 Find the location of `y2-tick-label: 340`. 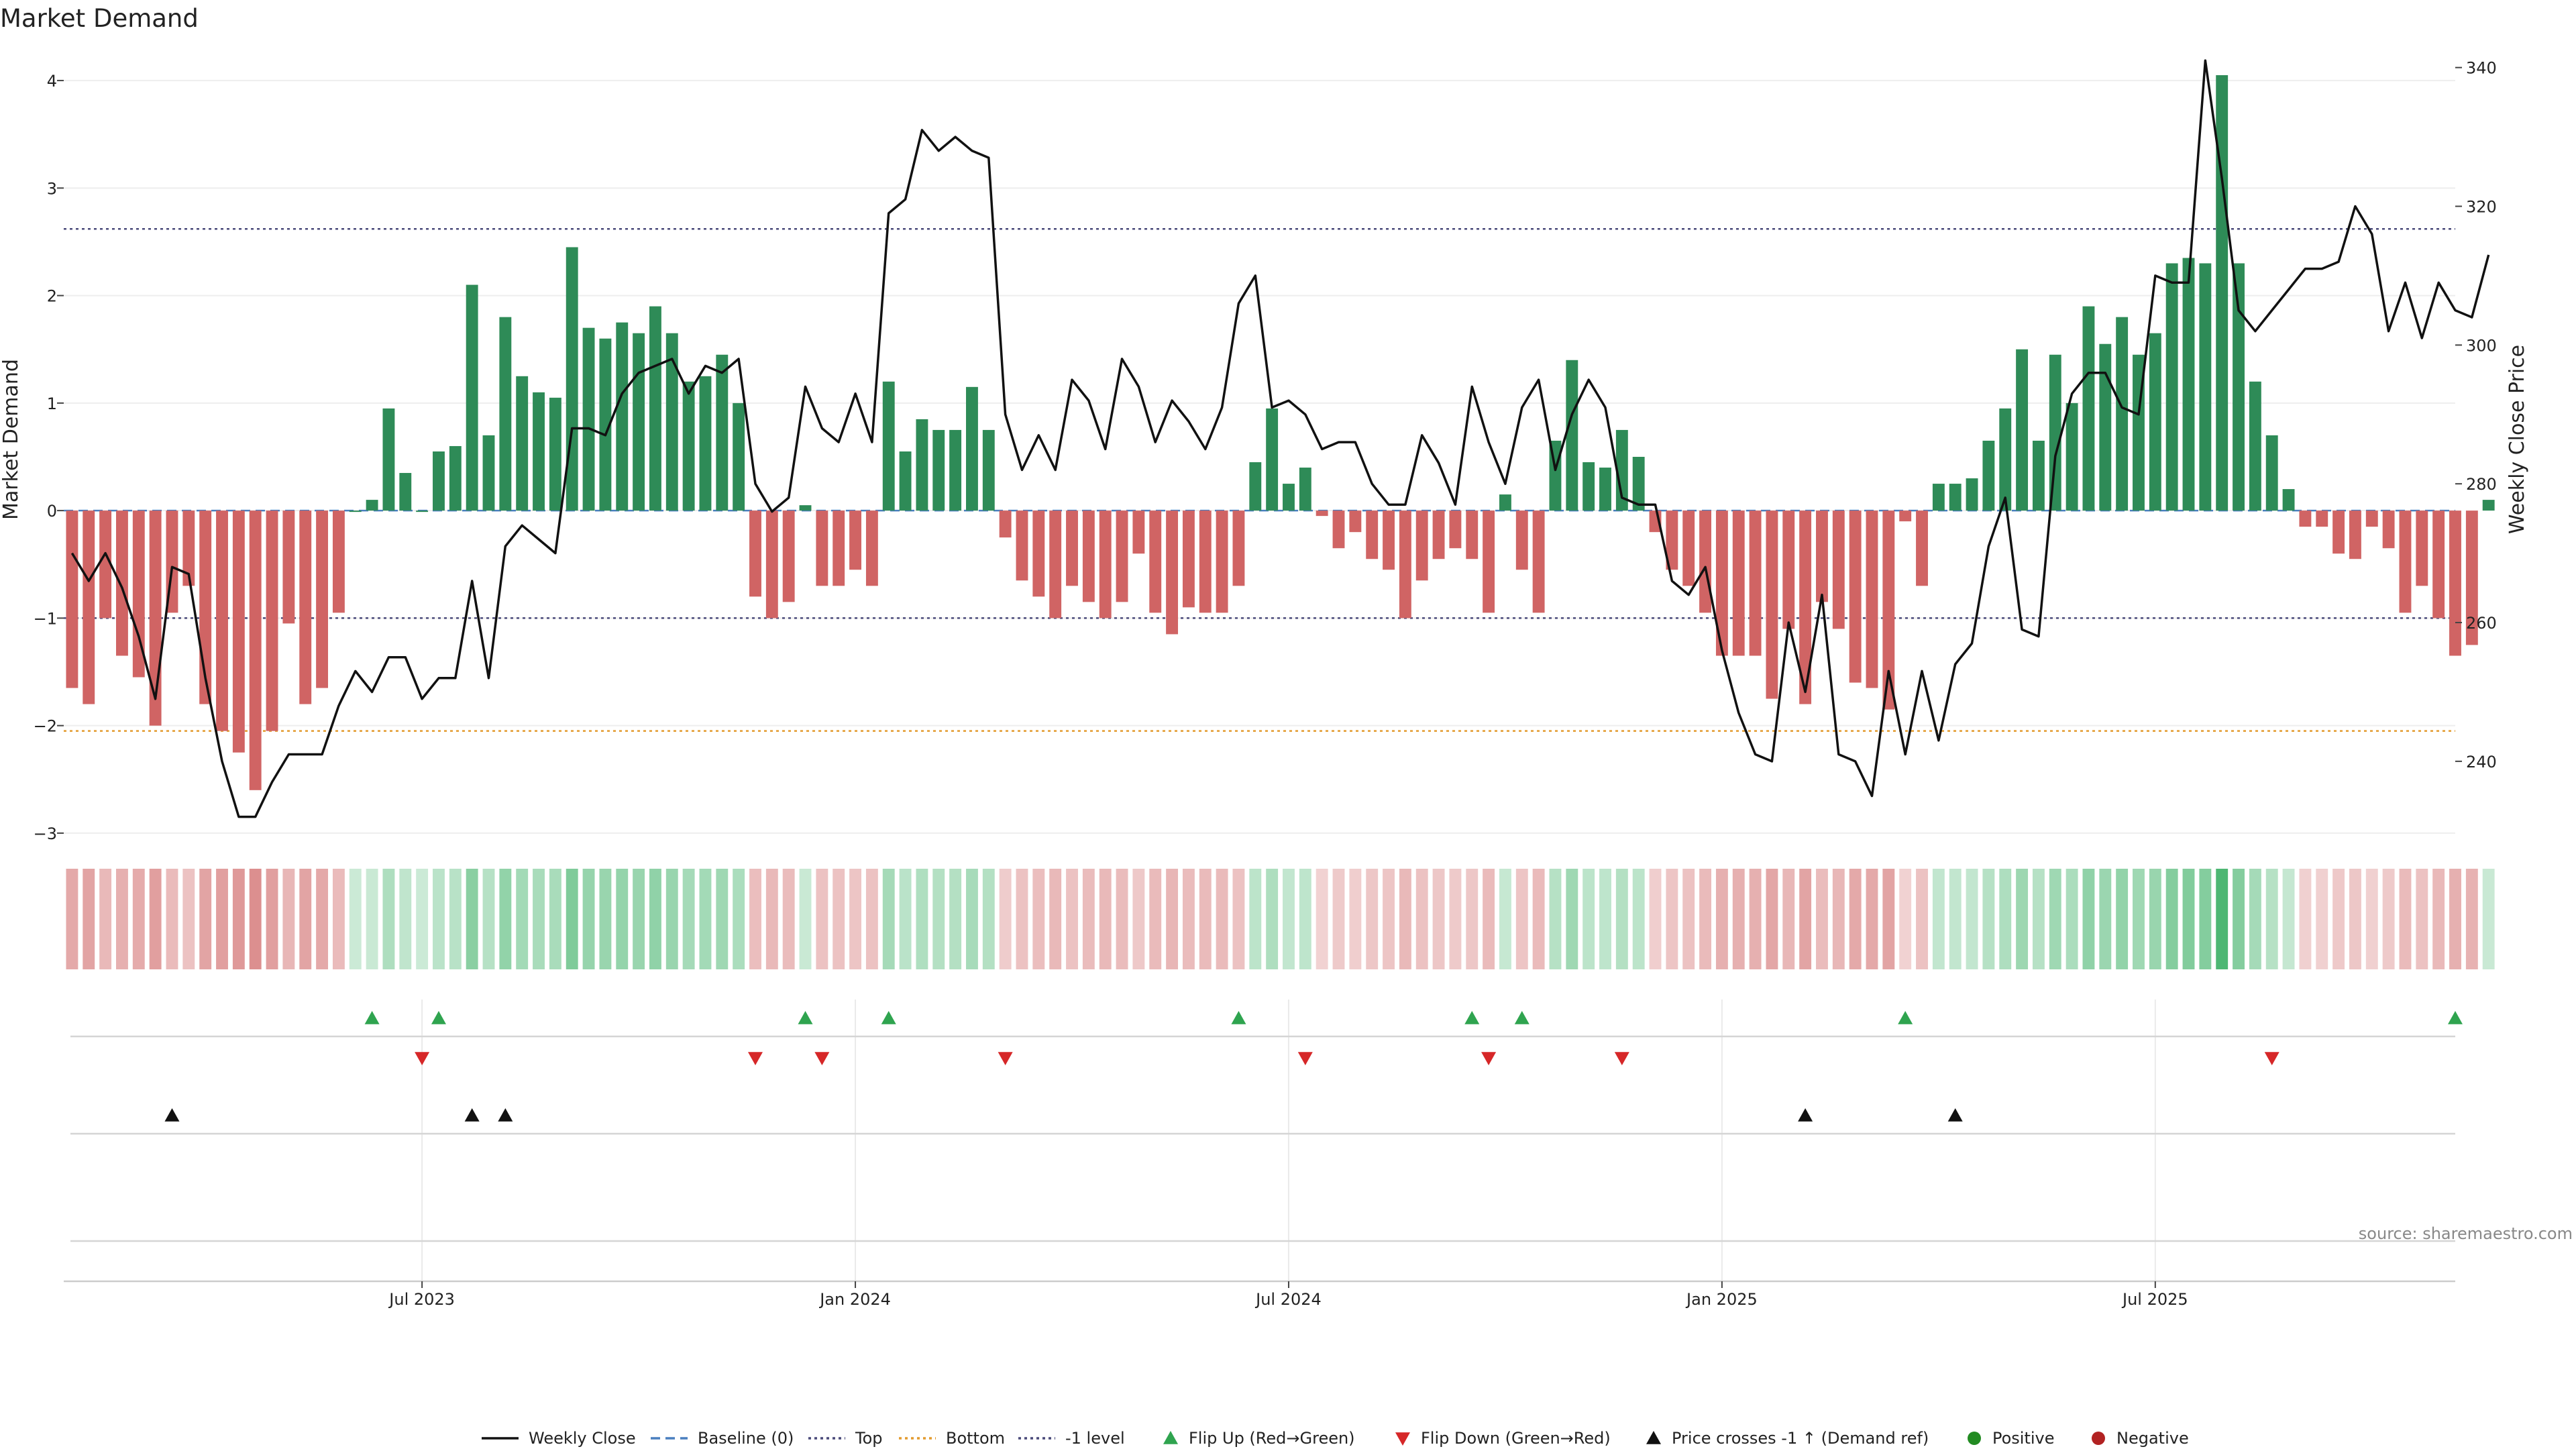

y2-tick-label: 340 is located at coordinates (2481, 68).